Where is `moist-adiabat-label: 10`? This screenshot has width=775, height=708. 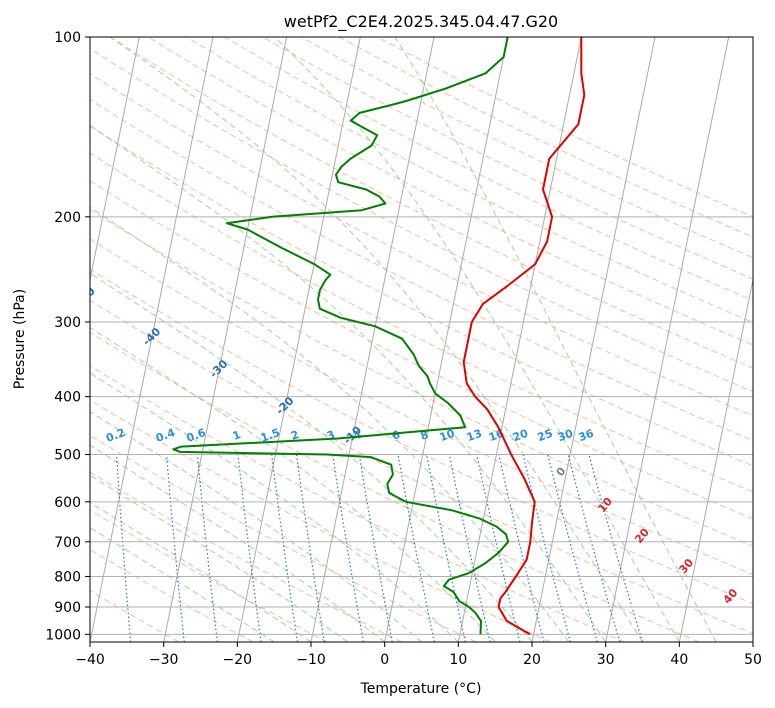 moist-adiabat-label: 10 is located at coordinates (605, 505).